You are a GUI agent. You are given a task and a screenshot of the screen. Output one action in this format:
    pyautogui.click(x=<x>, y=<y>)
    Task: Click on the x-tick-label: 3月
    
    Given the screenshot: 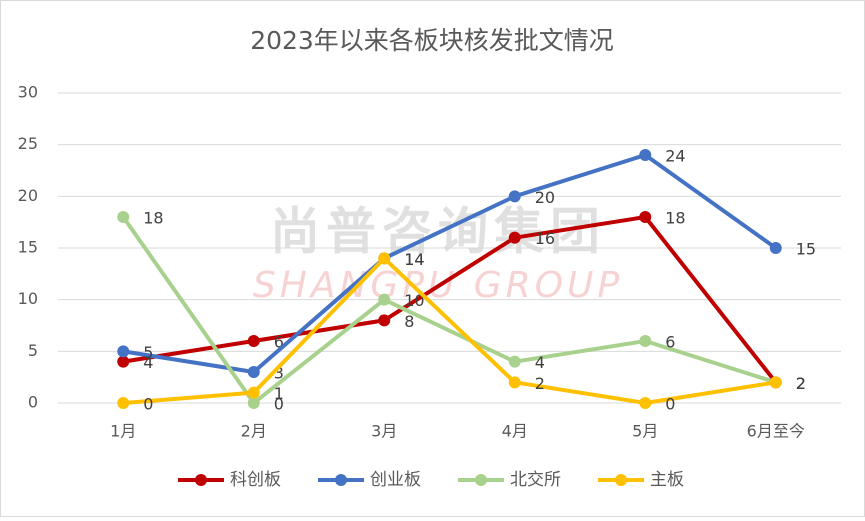 What is the action you would take?
    pyautogui.click(x=384, y=431)
    